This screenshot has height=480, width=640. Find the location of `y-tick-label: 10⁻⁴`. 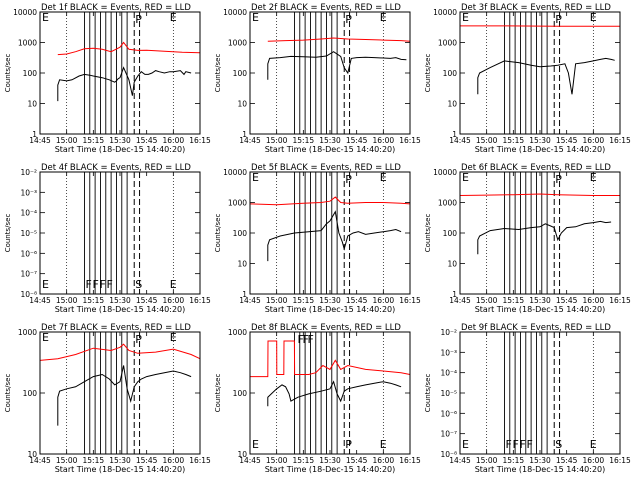

y-tick-label: 10⁻⁴ is located at coordinates (28, 213).